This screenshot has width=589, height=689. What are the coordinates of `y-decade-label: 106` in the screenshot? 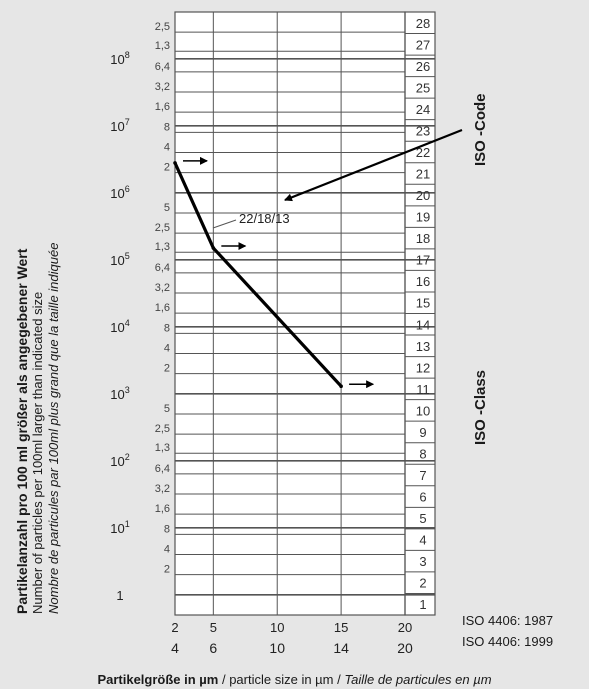 It's located at (119, 192).